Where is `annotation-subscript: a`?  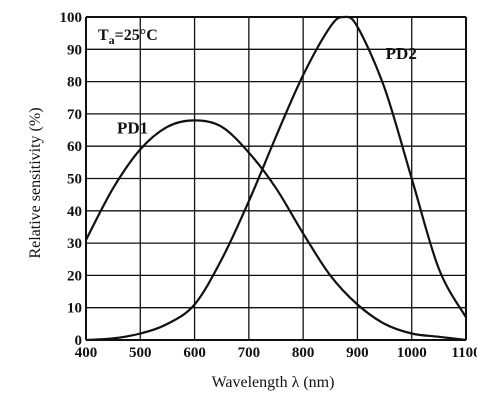
annotation-subscript: a is located at coordinates (112, 40).